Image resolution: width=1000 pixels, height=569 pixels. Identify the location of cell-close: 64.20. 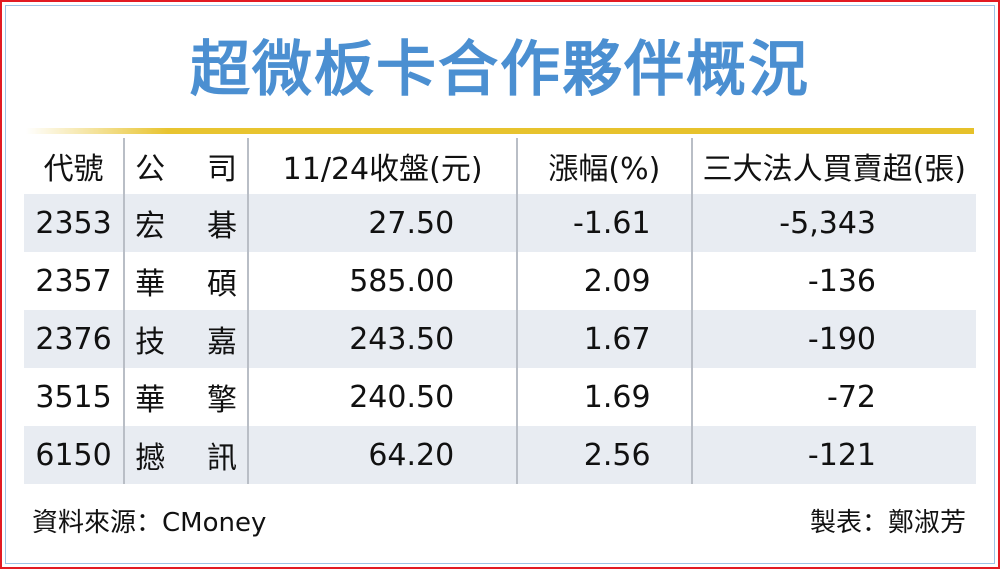
(382, 455).